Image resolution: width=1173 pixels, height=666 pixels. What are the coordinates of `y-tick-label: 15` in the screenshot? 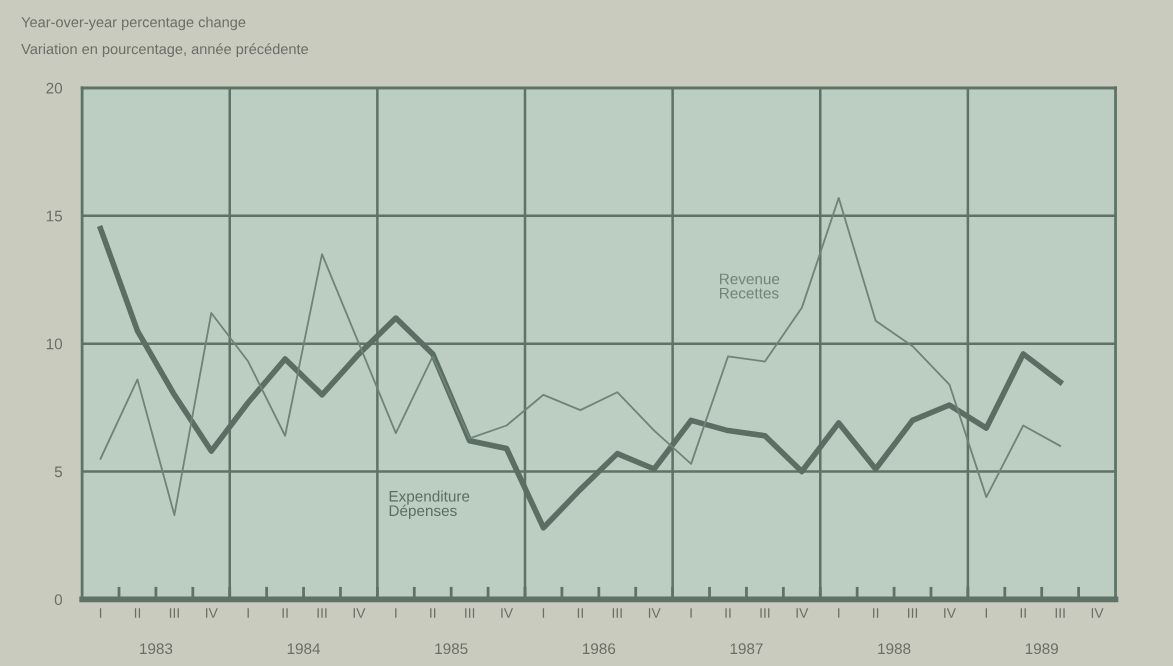 It's located at (54, 216).